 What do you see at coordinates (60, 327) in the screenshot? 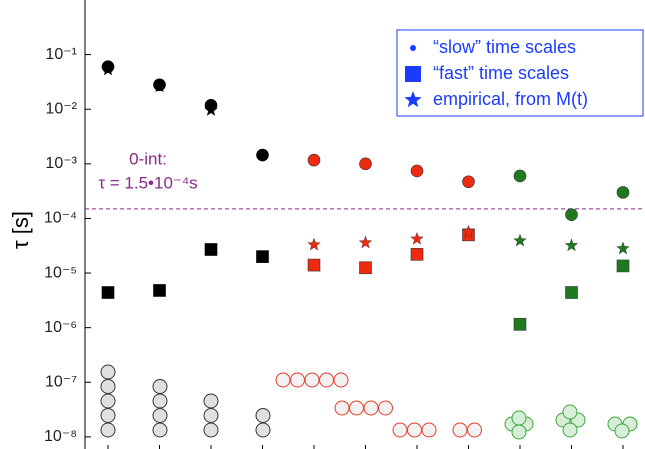
I see `y-tick-label: 10⁻⁶` at bounding box center [60, 327].